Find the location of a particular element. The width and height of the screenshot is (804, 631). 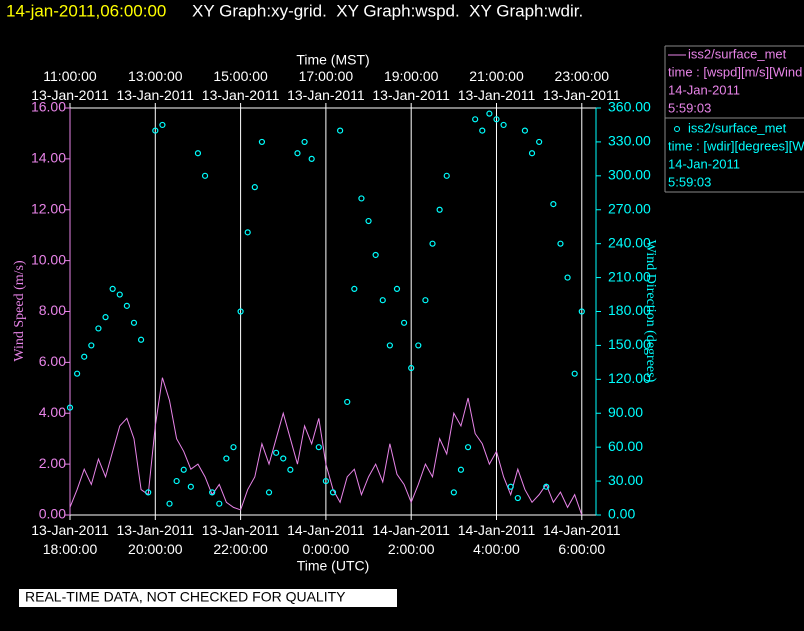

y-tick-label: 10.00 is located at coordinates (48, 259).